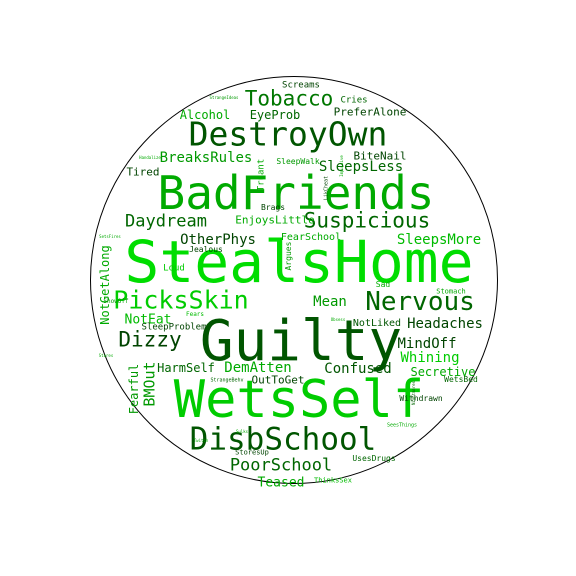 The image size is (576, 576). I want to click on word: Confused, so click(358, 369).